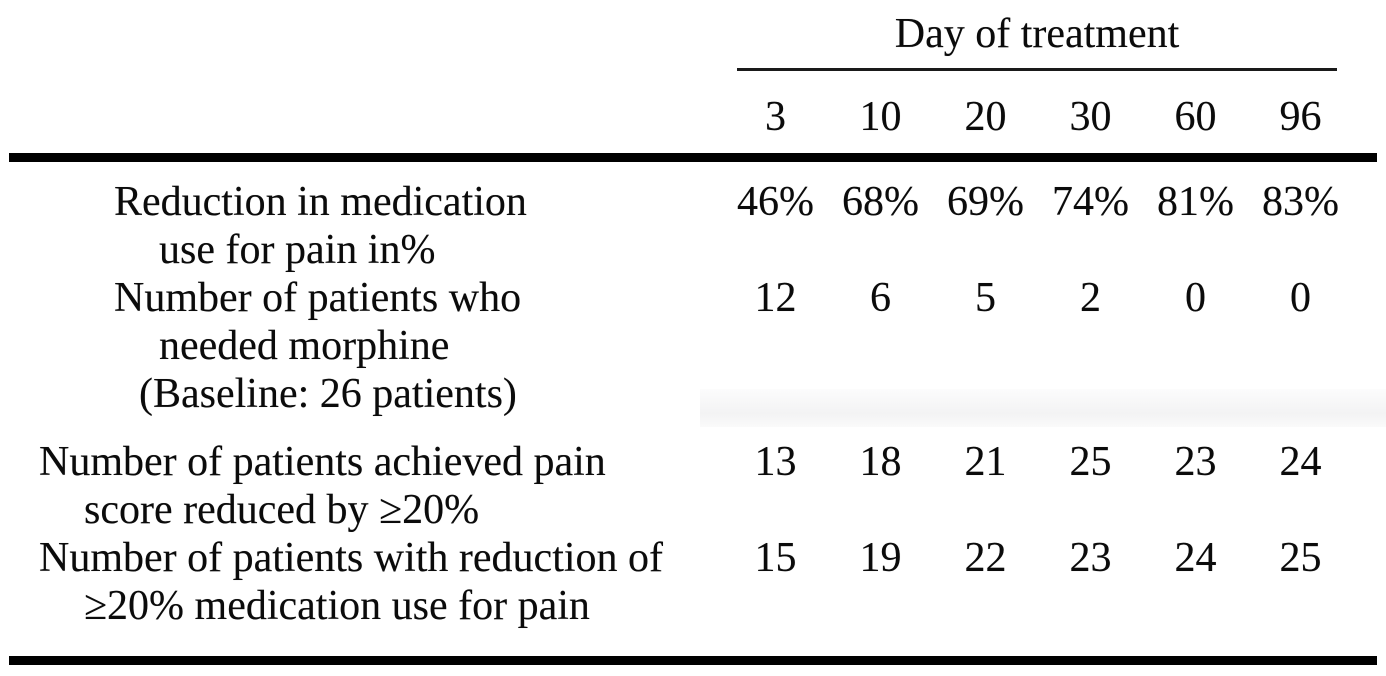 Image resolution: width=1386 pixels, height=676 pixels. What do you see at coordinates (985, 116) in the screenshot?
I see `day-column-header: 20` at bounding box center [985, 116].